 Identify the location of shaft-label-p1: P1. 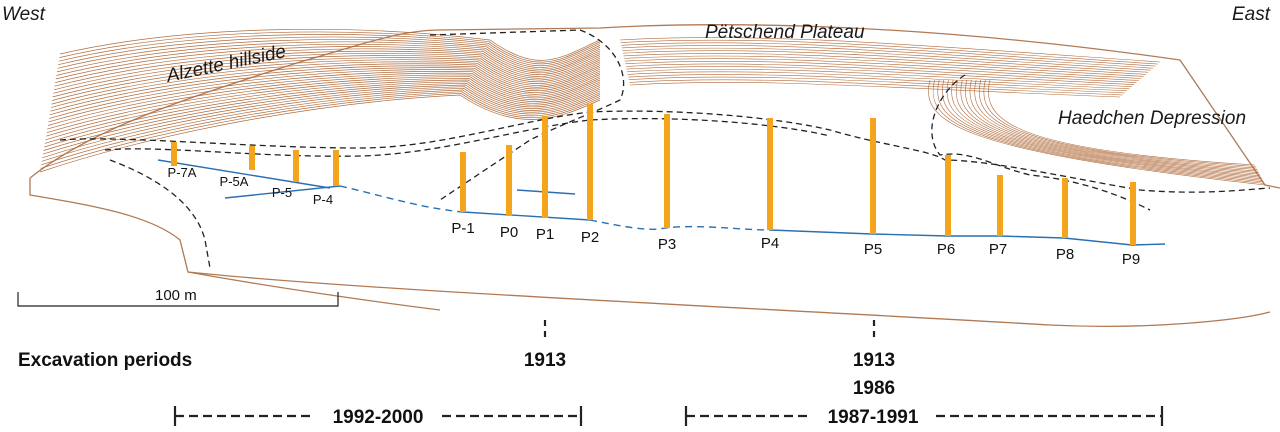
(545, 234).